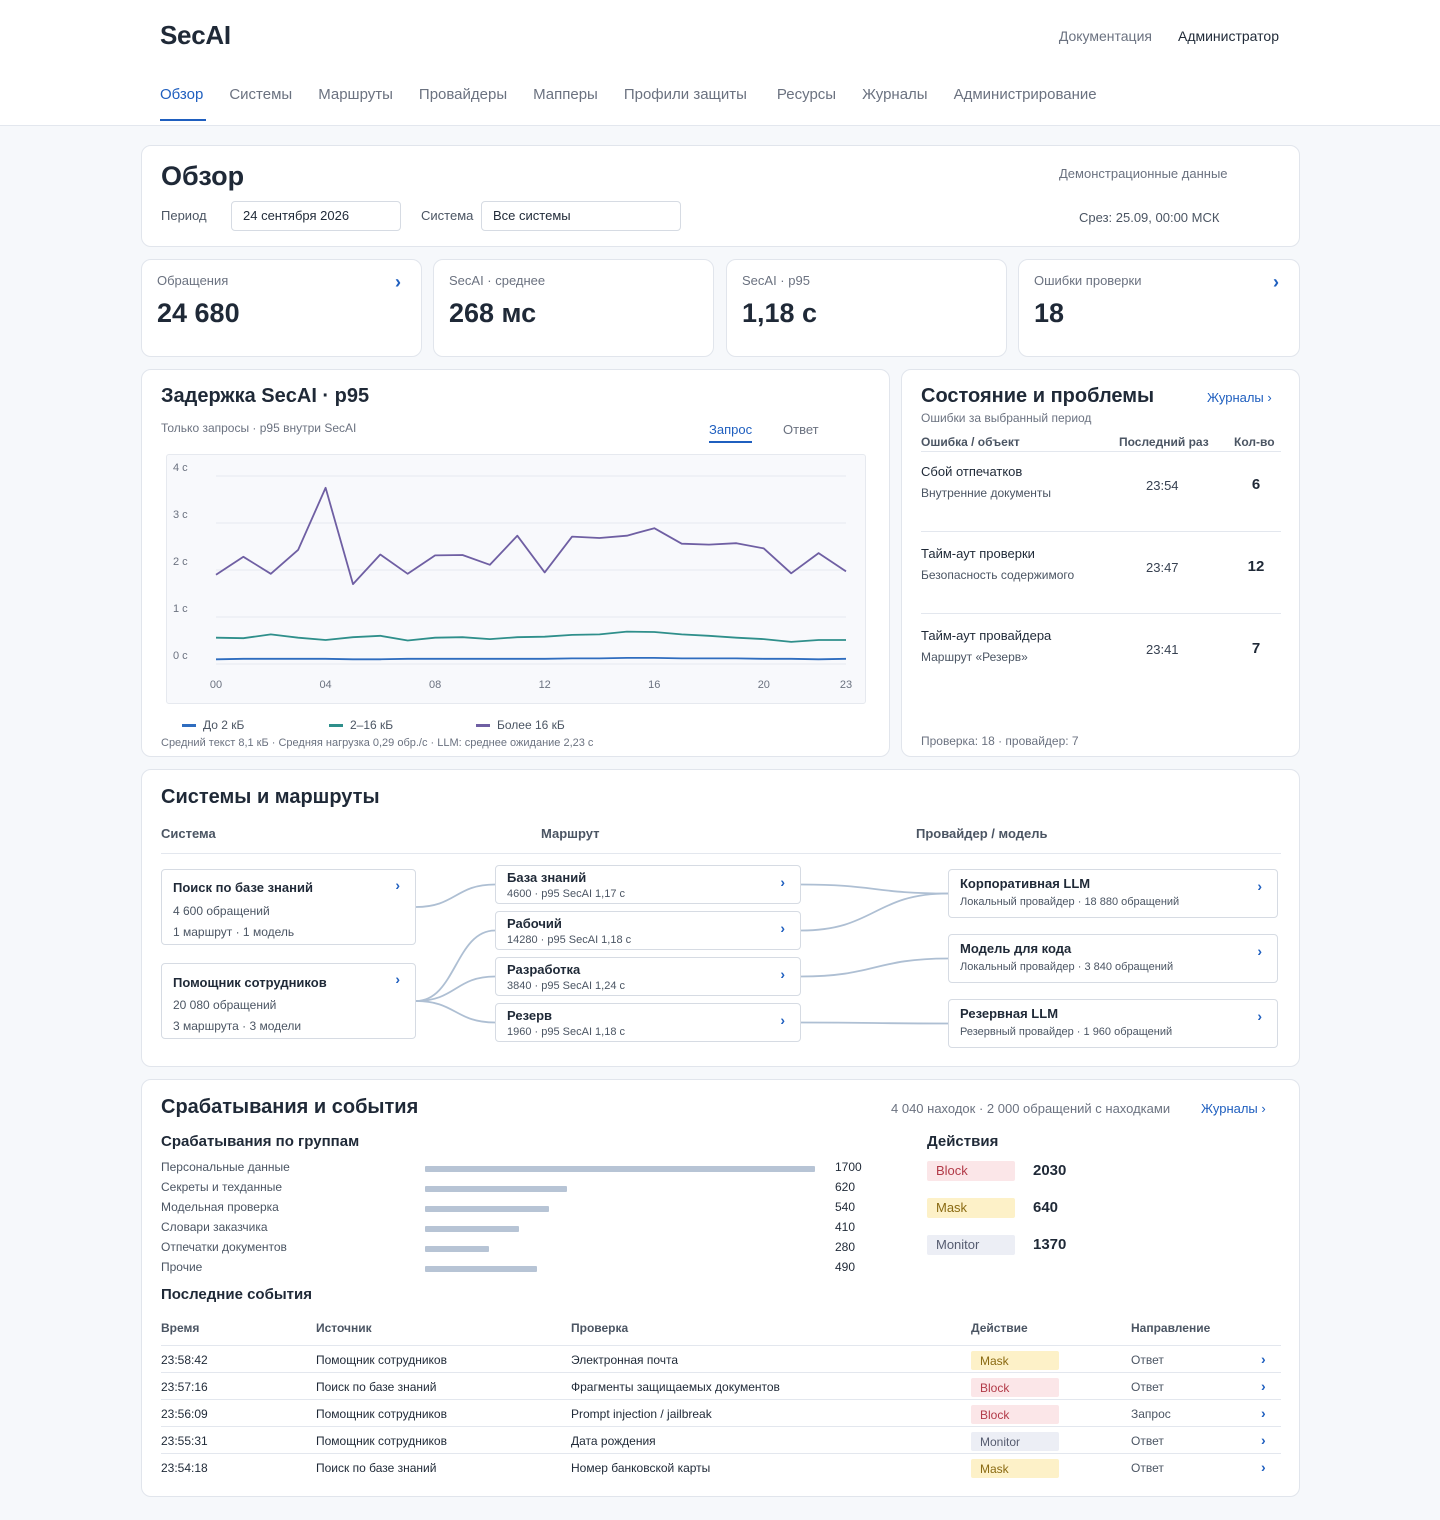 Image resolution: width=1440 pixels, height=1520 pixels. What do you see at coordinates (281, 308) in the screenshot?
I see `kpi-requests: Обращения 24 680 ›` at bounding box center [281, 308].